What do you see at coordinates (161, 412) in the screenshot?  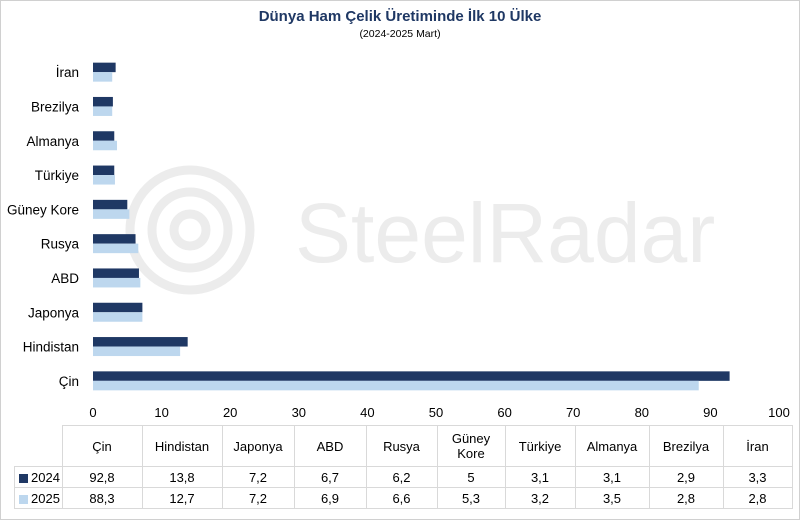 I see `x-tick-label-10: 10` at bounding box center [161, 412].